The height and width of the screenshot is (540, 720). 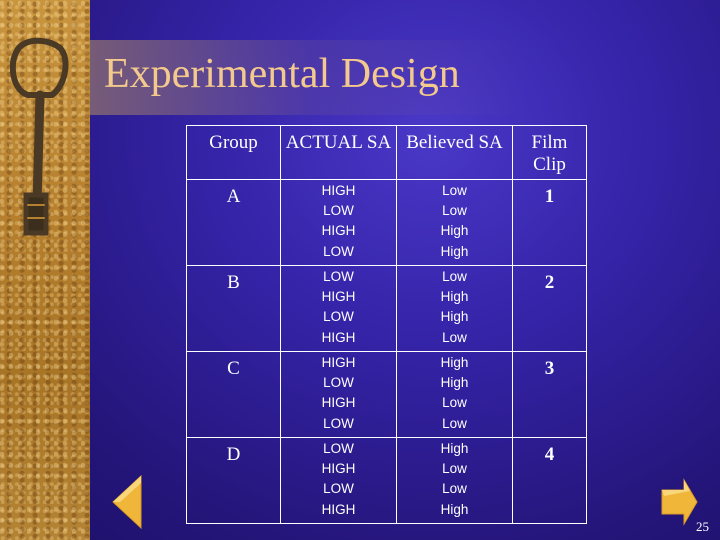 I want to click on table-header-row: Group ACTUAL SA Believed SA Film Clip, so click(x=386, y=152).